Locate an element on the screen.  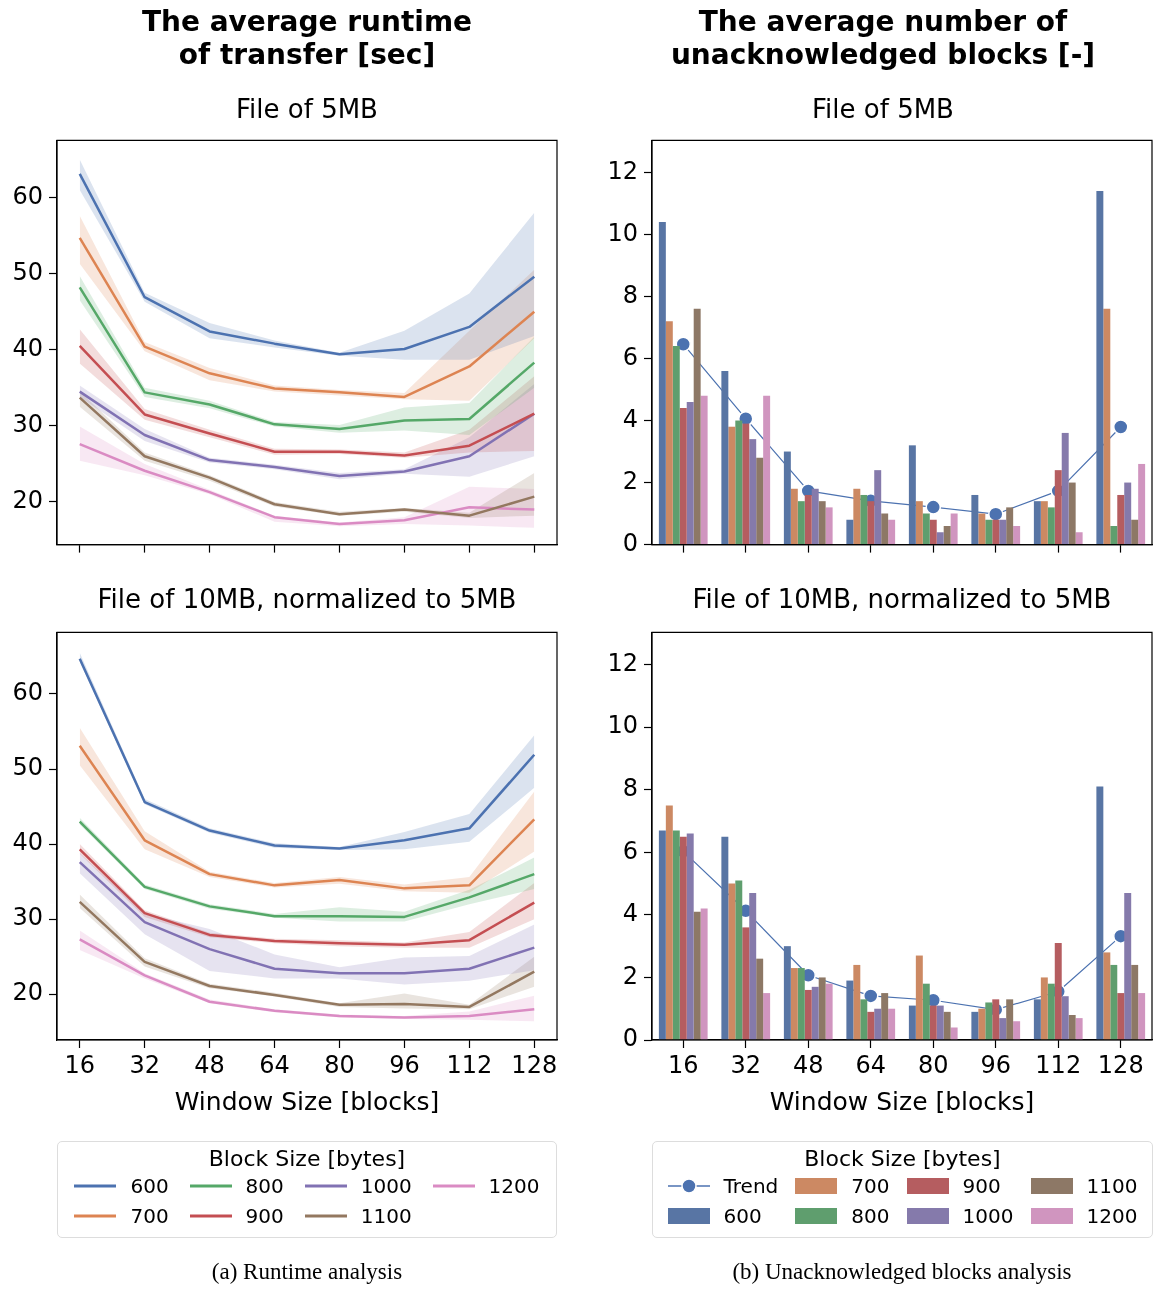
y-tick-label: 40 is located at coordinates (27, 842).